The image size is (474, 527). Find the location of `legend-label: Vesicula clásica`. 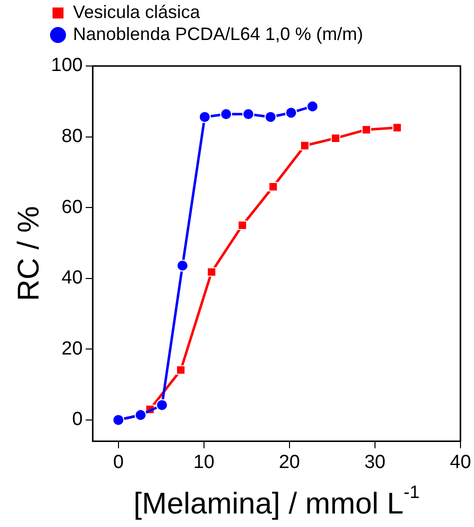

legend-label: Vesicula clásica is located at coordinates (137, 12).